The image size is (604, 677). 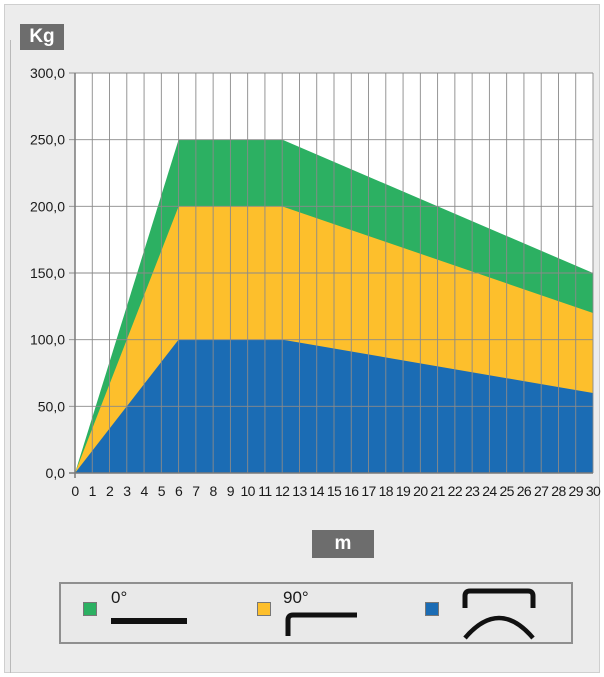 What do you see at coordinates (558, 491) in the screenshot?
I see `x-tick-label-28: 28` at bounding box center [558, 491].